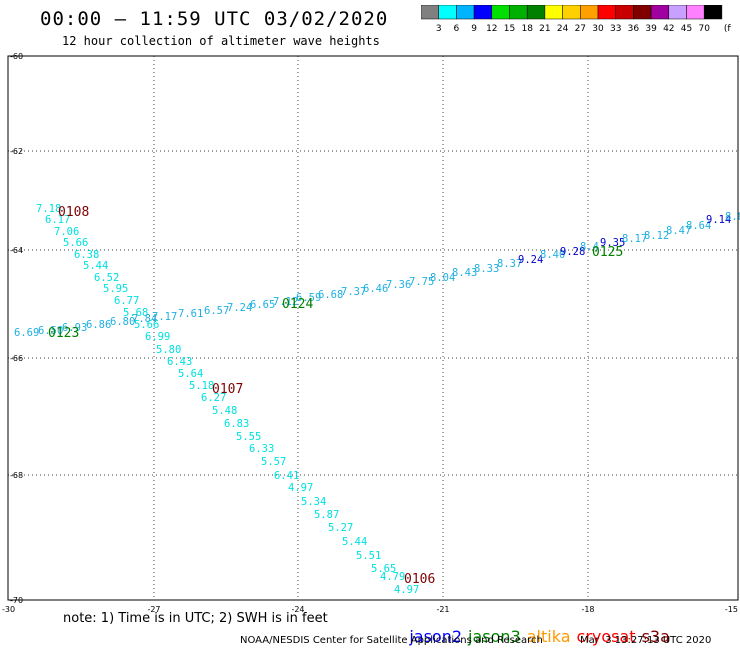  I want to click on colorbar-label: 42, so click(668, 29).